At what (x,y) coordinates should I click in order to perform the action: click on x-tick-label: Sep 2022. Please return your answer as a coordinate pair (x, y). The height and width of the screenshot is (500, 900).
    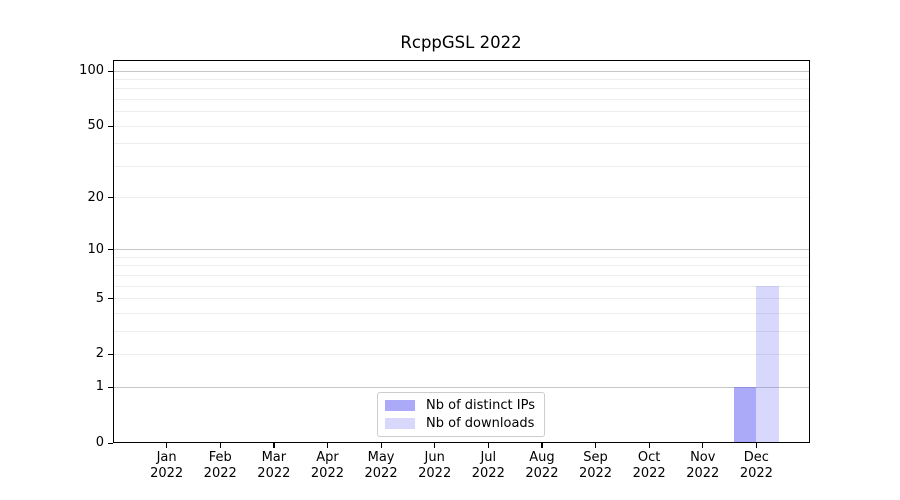
    Looking at the image, I should click on (595, 465).